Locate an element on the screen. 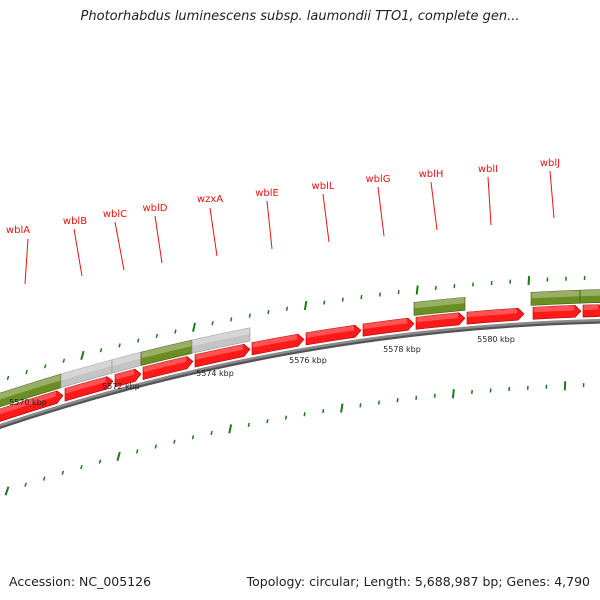 The height and width of the screenshot is (600, 600). gene-label: wblC is located at coordinates (115, 214).